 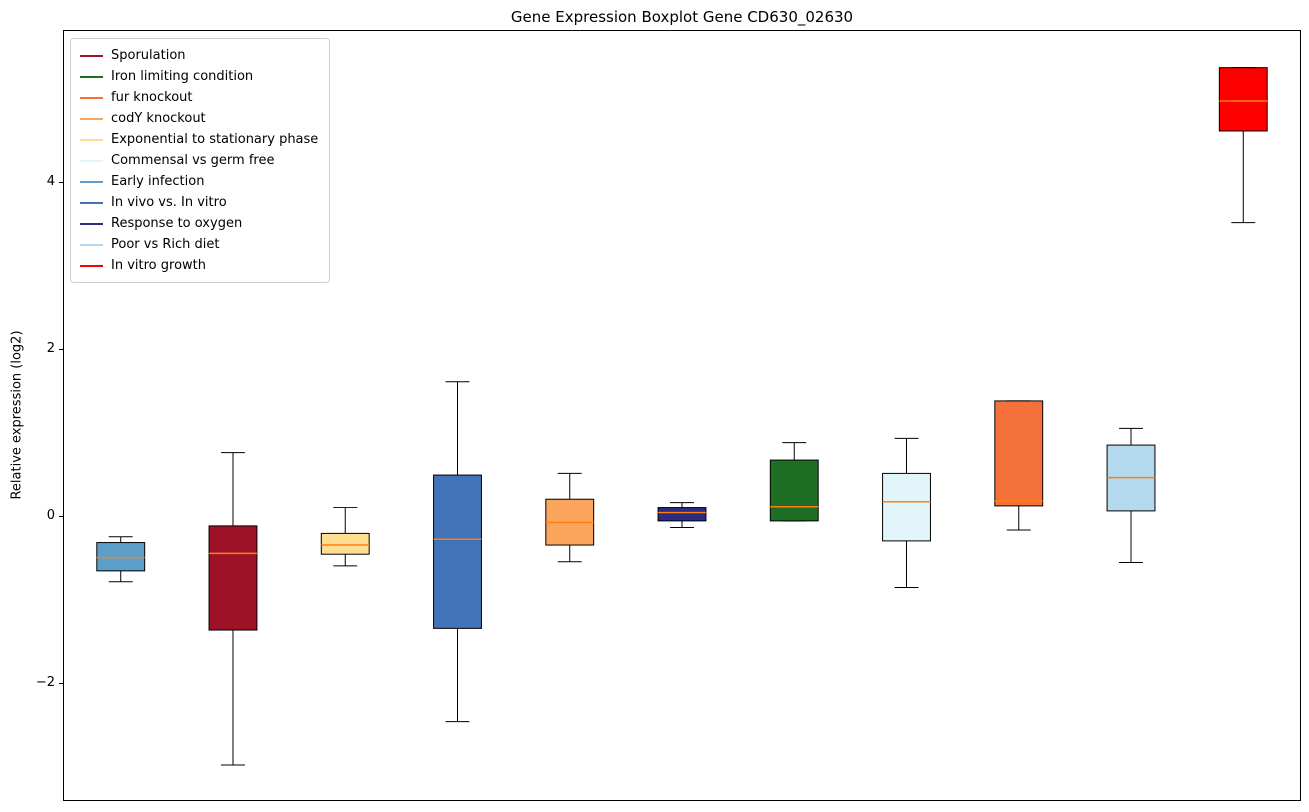 I want to click on legend-item-in-vivo-vs-in-vitro: In vivo vs. In vitro, so click(x=199, y=202).